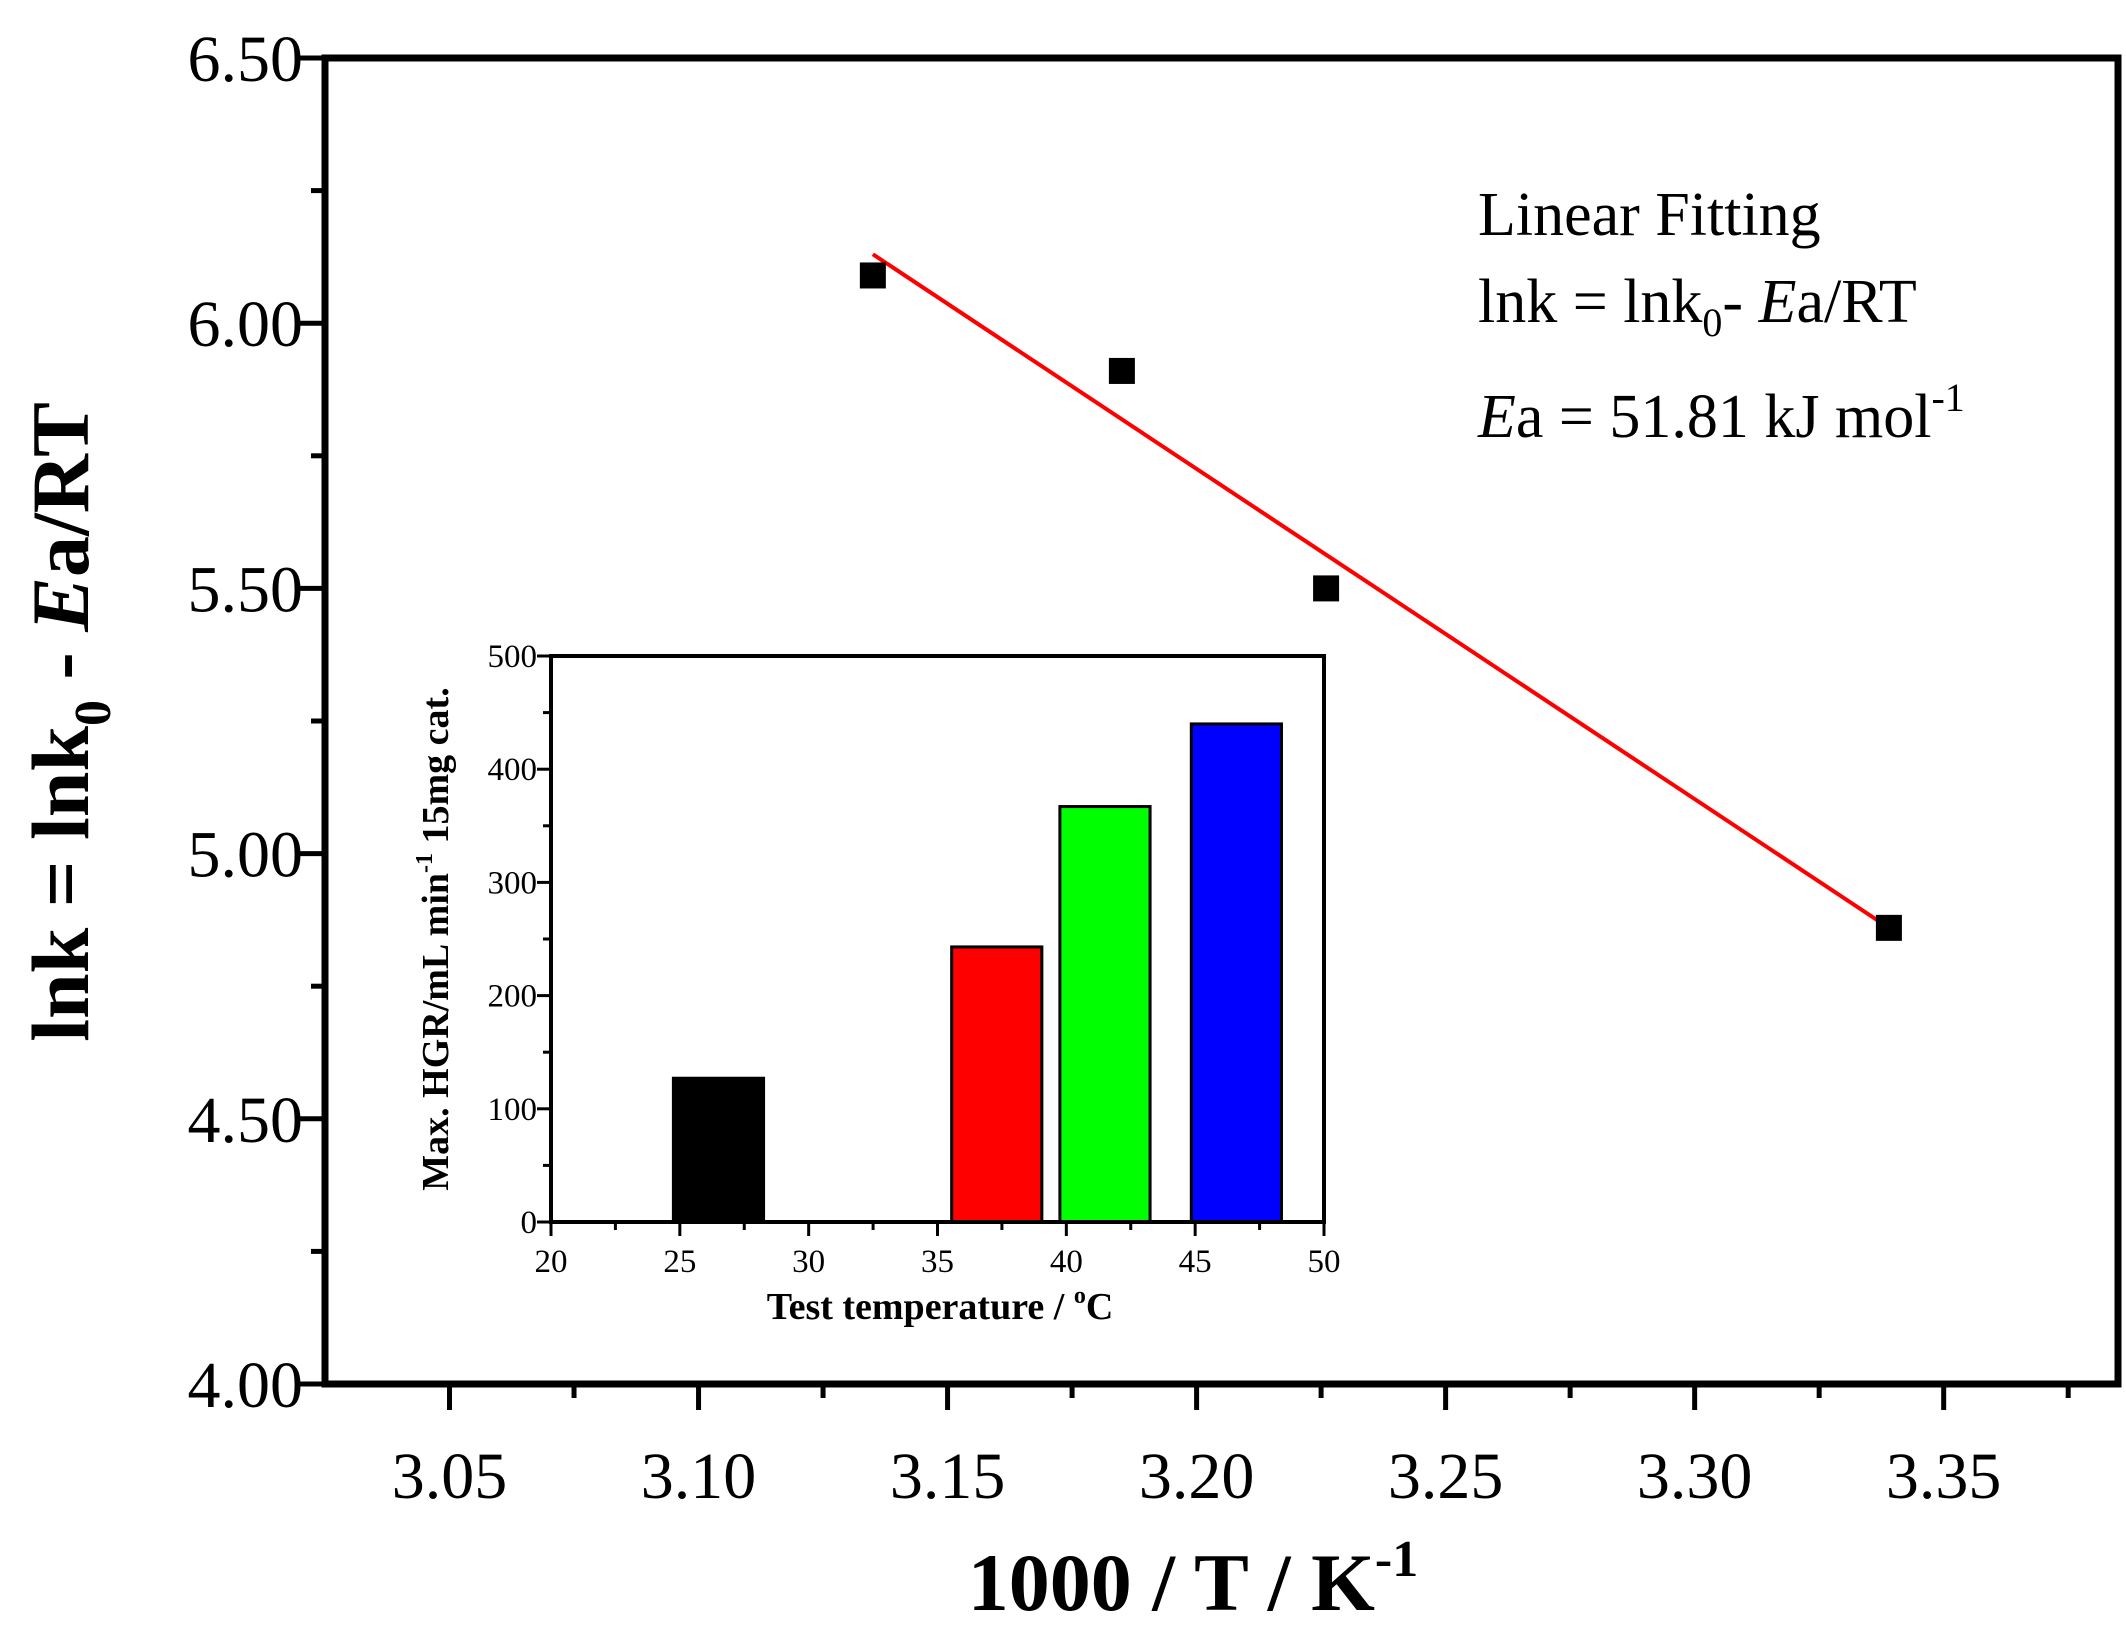  Describe the element at coordinates (679, 1262) in the screenshot. I see `inset-x-tick-label: 25` at that location.